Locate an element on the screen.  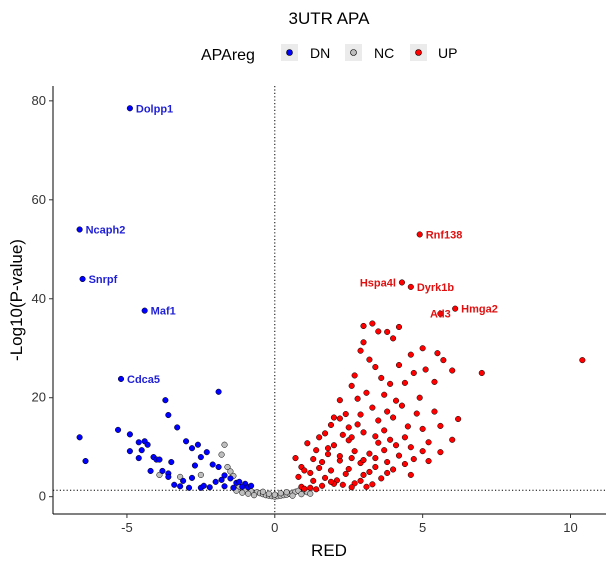
data-point-hmga2 is located at coordinates (455, 308).